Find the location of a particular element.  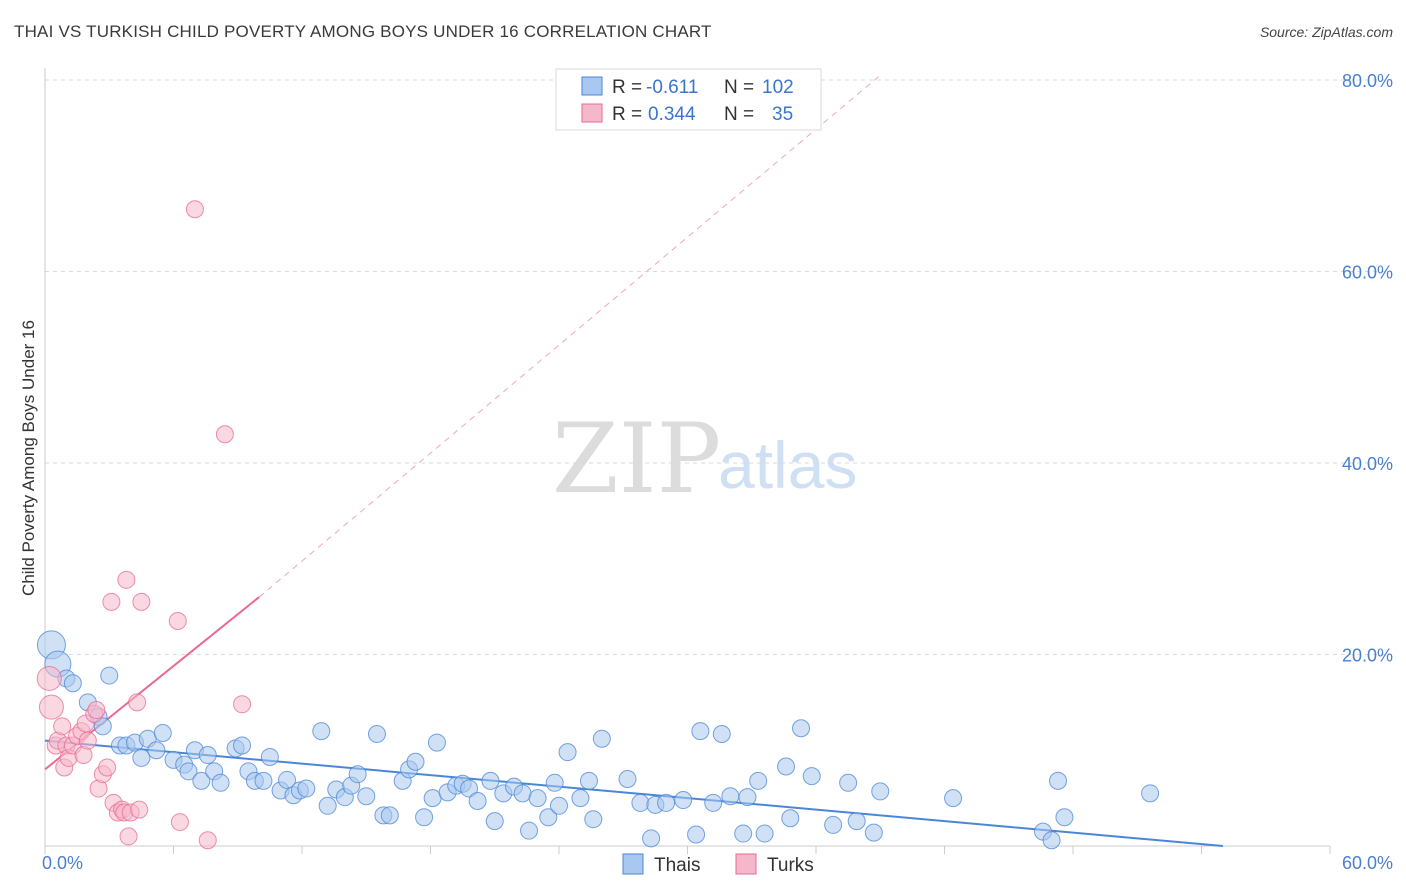

legend-r-value-2: 0.344 is located at coordinates (672, 114).